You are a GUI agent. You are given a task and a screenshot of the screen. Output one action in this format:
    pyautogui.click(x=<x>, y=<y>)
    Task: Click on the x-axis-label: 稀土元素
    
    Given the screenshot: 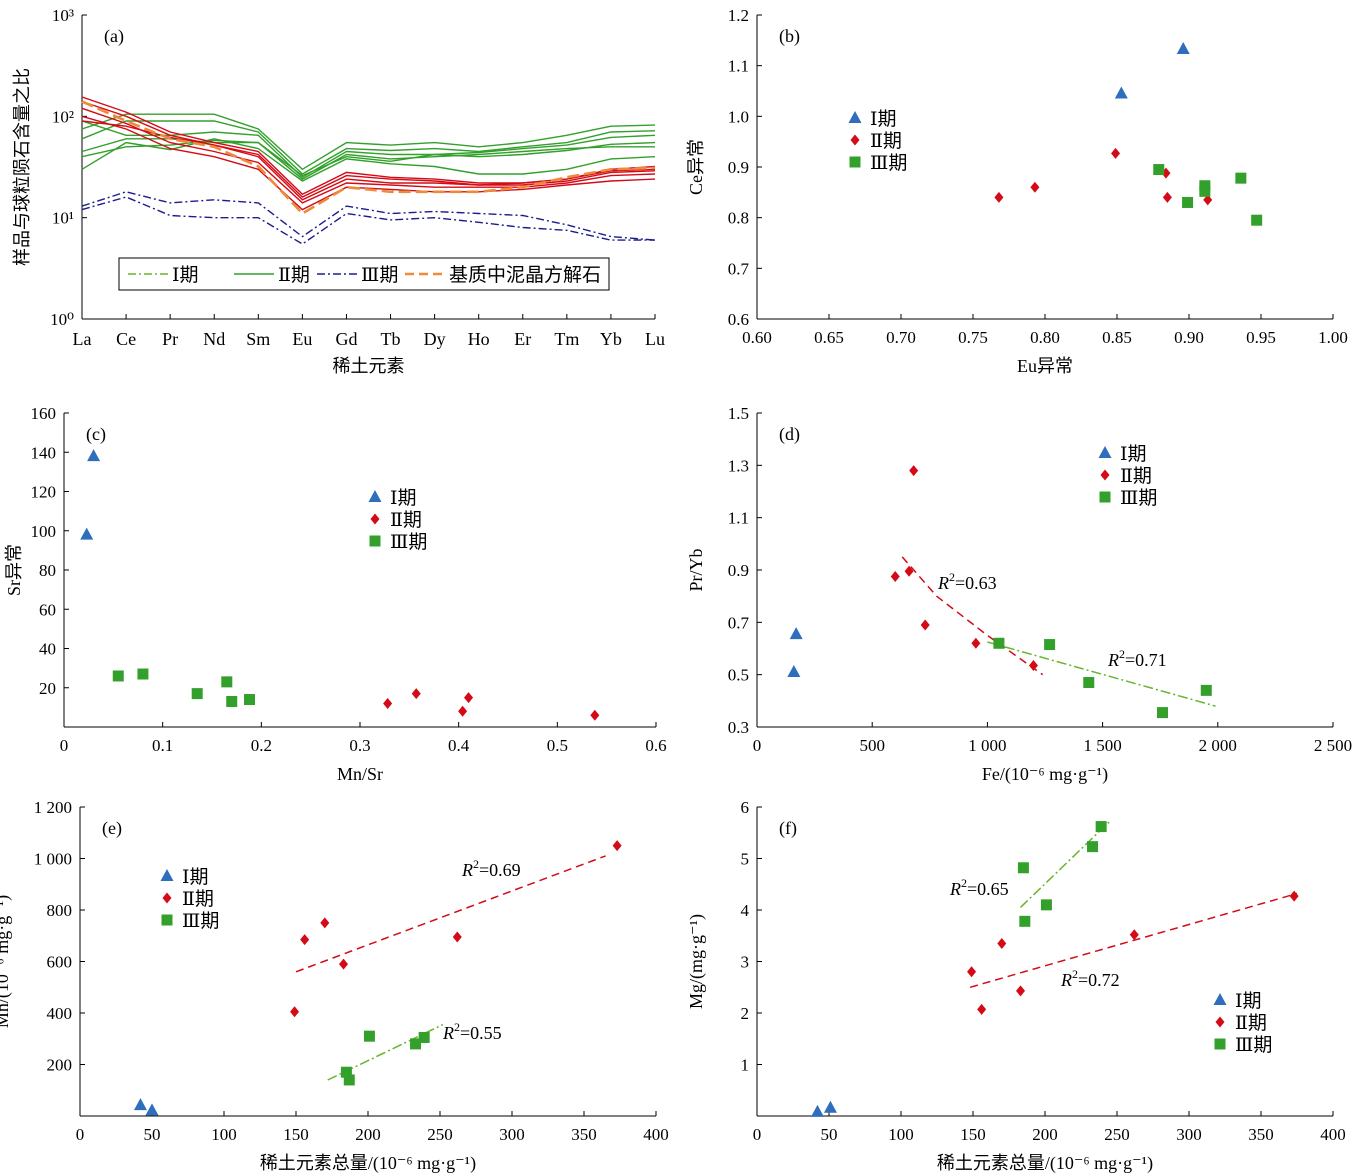 What is the action you would take?
    pyautogui.click(x=369, y=366)
    